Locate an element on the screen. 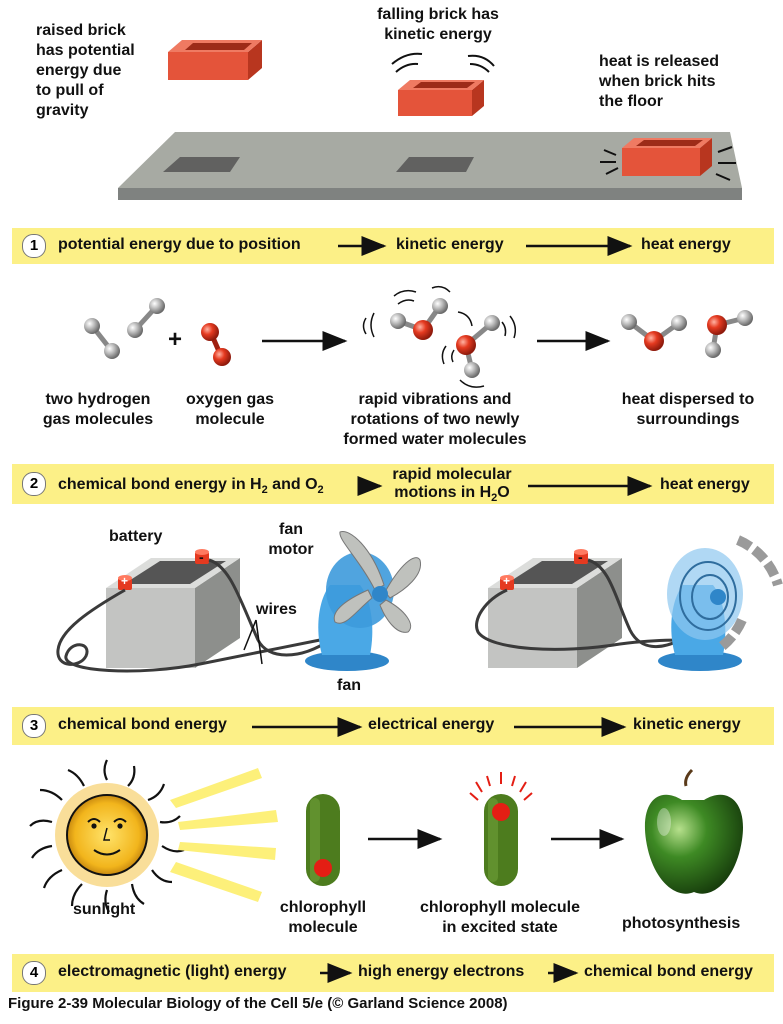  band-1-step3: heat energy is located at coordinates (686, 244).